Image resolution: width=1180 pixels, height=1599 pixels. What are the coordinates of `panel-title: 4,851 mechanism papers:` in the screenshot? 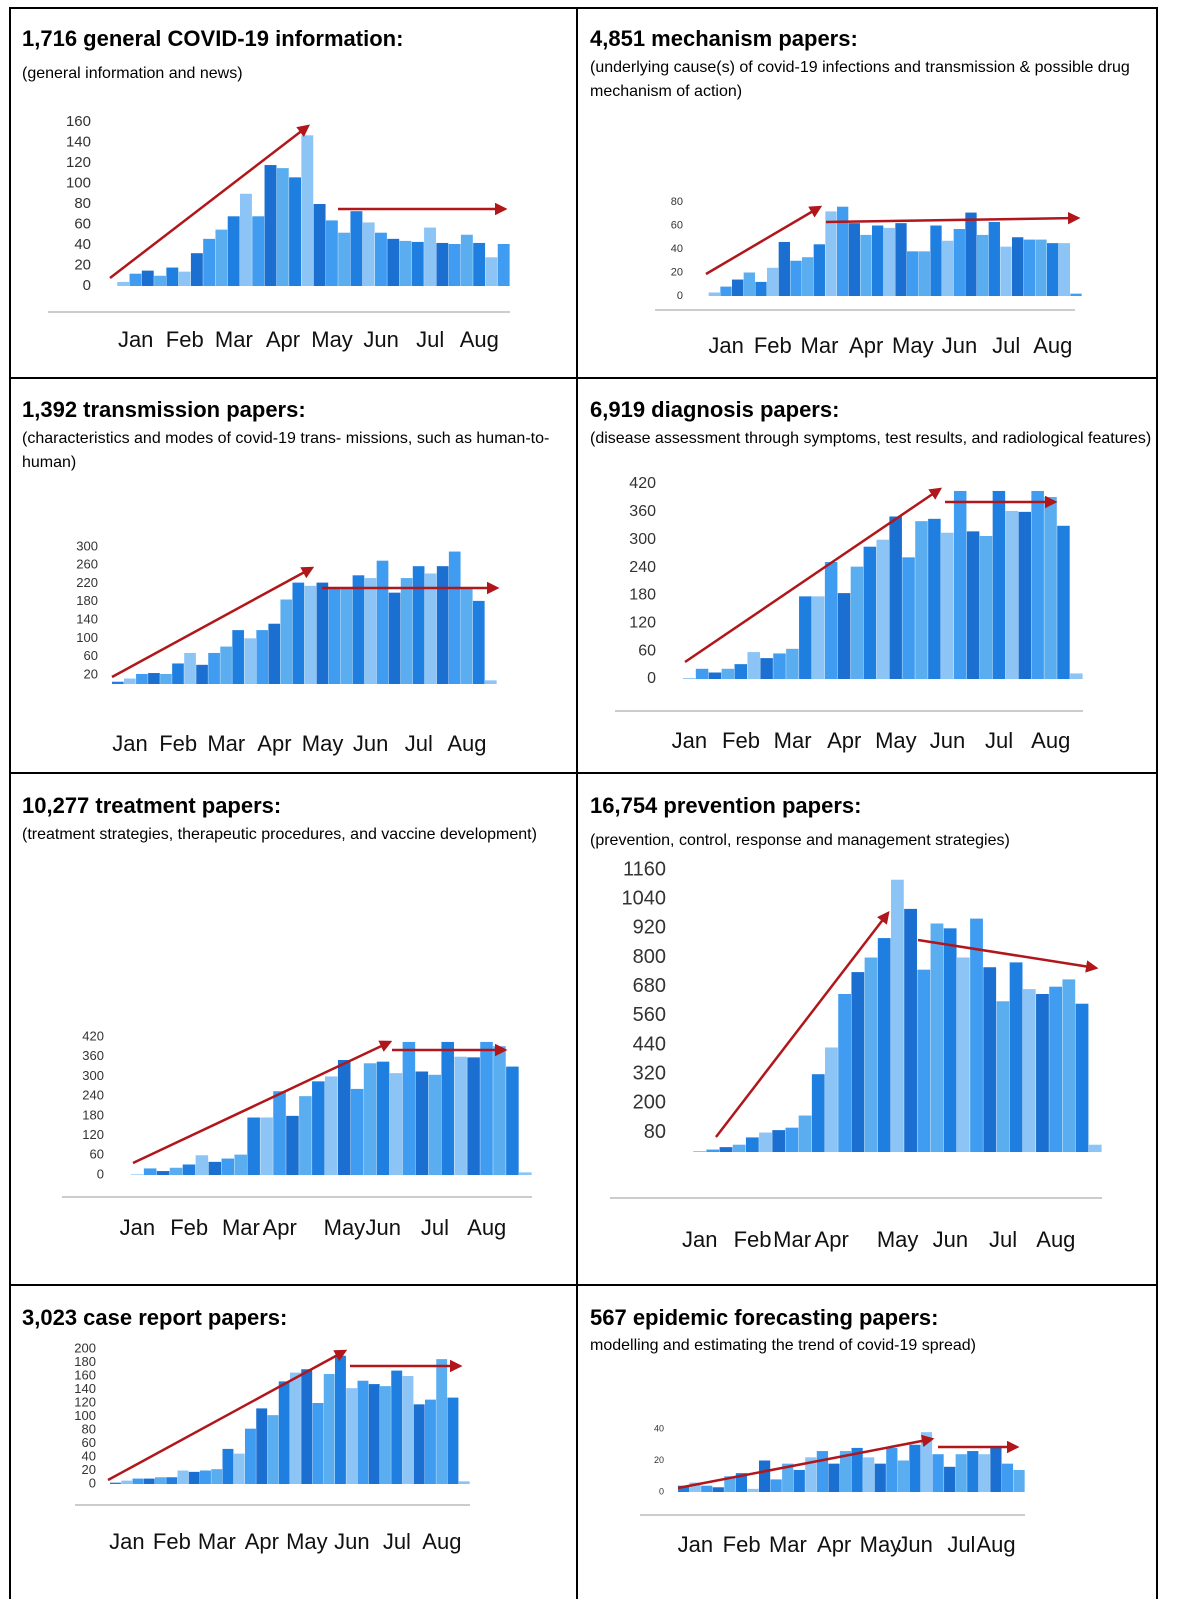 It's located at (724, 38).